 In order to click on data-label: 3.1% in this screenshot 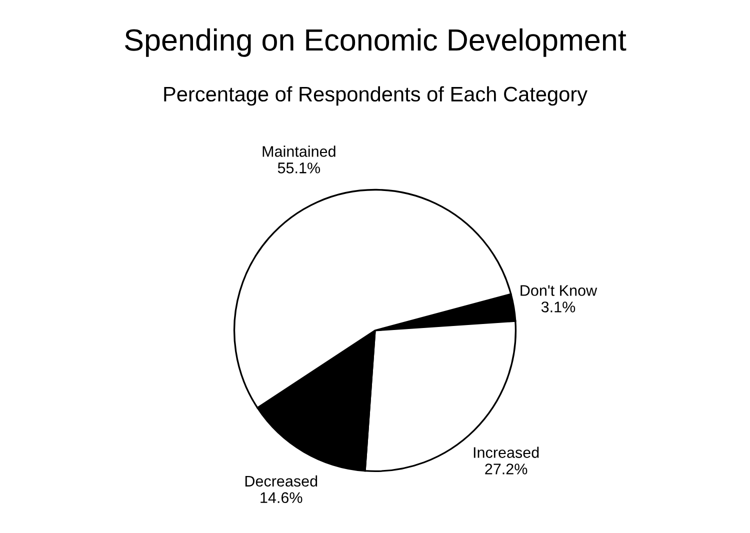, I will do `click(558, 307)`.